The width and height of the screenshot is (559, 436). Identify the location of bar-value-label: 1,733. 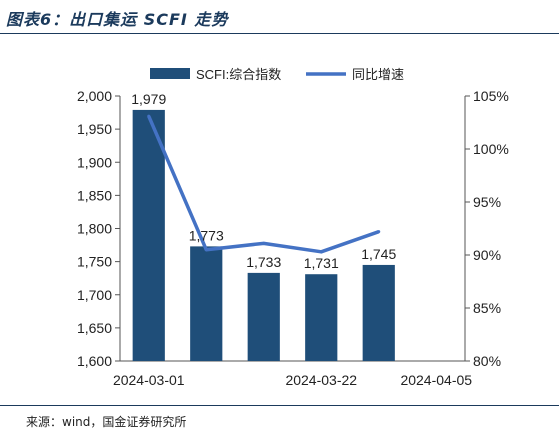
(263, 262).